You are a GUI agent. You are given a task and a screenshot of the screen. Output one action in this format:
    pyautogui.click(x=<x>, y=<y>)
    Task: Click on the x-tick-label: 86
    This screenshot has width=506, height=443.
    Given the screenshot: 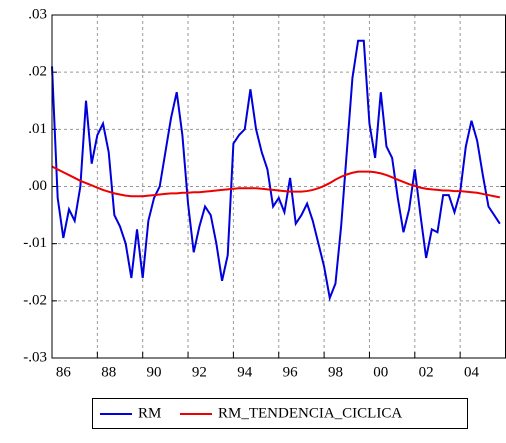 What is the action you would take?
    pyautogui.click(x=64, y=372)
    